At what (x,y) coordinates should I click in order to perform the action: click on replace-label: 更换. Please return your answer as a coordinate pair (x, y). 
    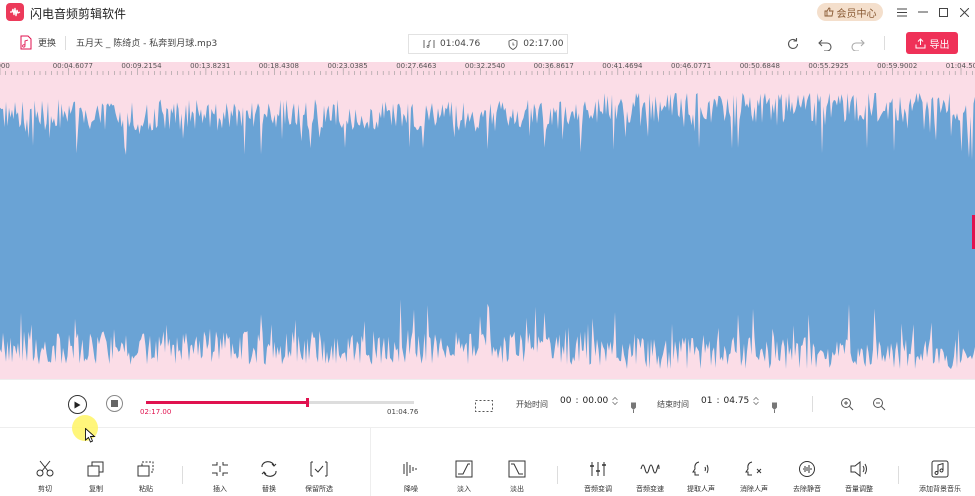
    Looking at the image, I should click on (47, 44).